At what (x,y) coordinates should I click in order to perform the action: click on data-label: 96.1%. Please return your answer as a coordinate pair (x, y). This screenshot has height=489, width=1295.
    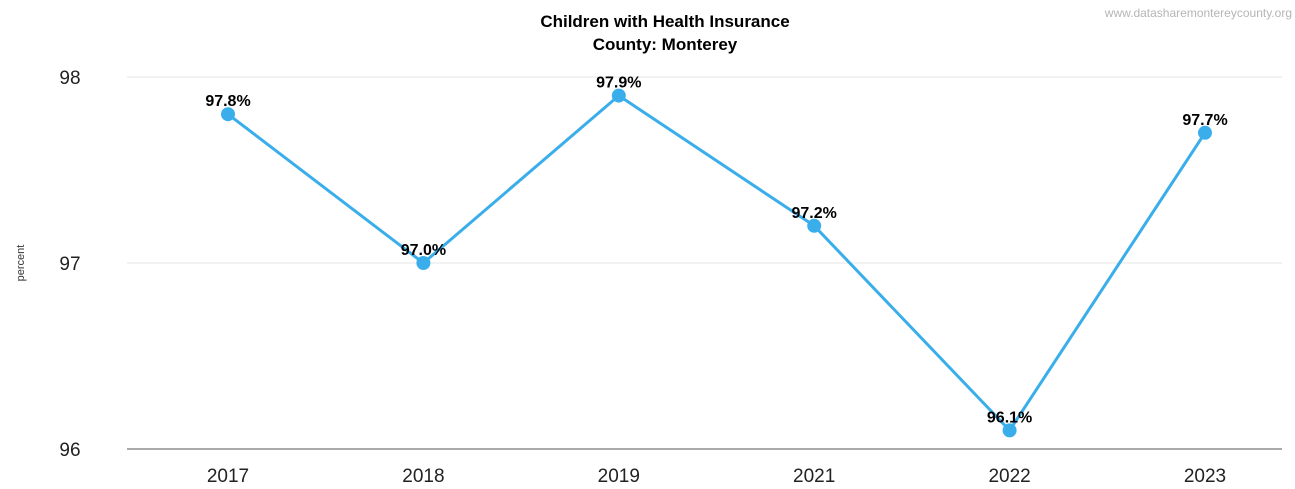
    Looking at the image, I should click on (1009, 417).